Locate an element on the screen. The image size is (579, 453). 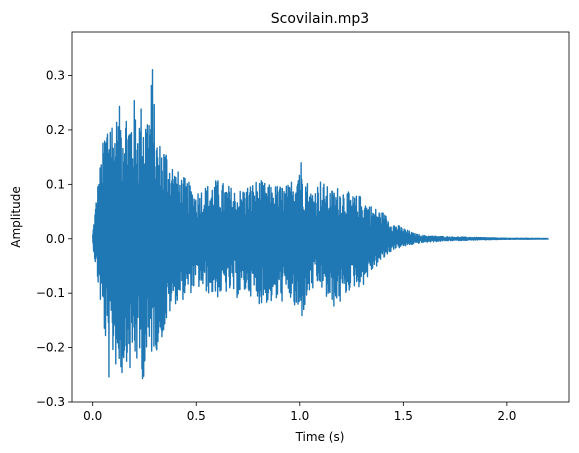
x-axis-label: Time (s) is located at coordinates (320, 437).